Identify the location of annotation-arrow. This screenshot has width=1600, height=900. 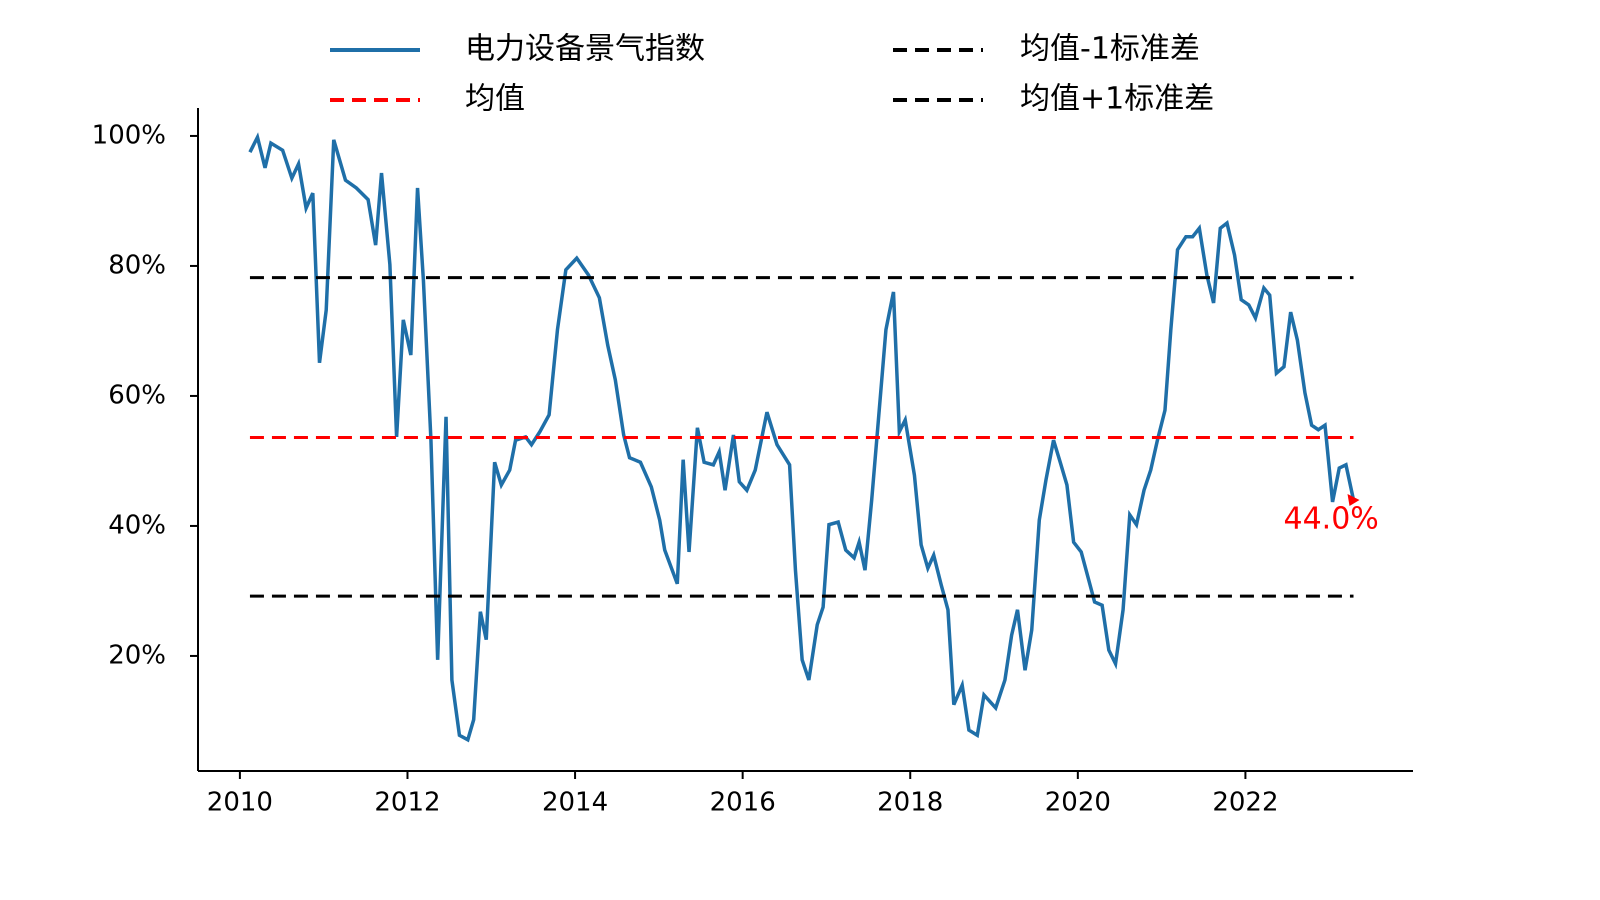
(1353, 499).